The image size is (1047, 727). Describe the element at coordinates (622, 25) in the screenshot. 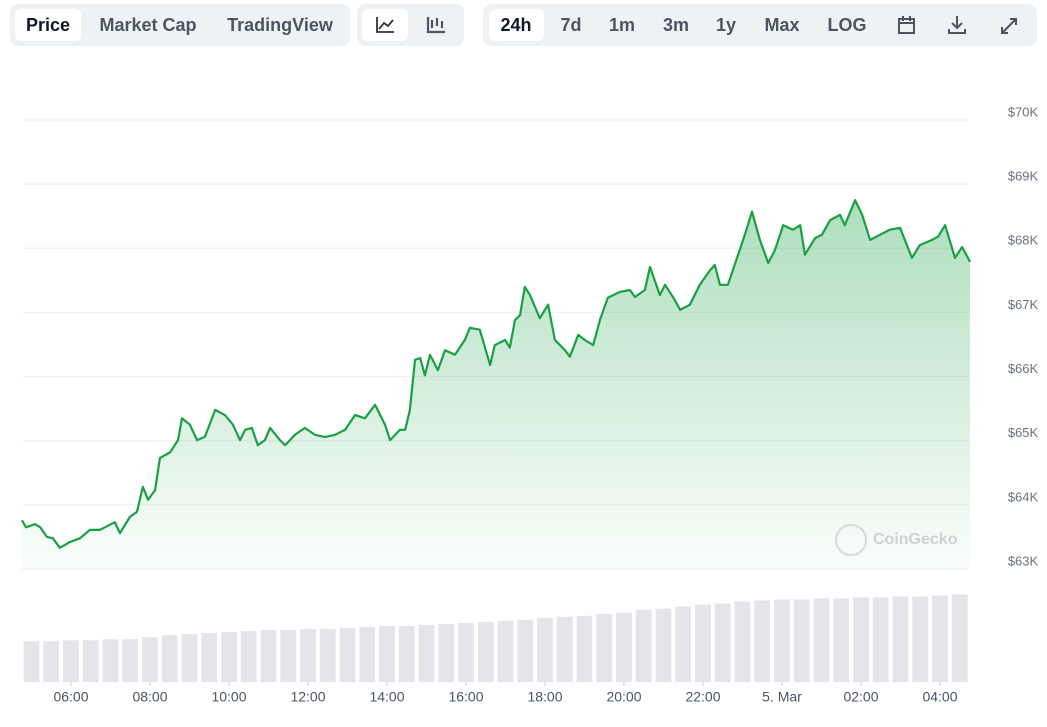

I see `range-button: 1m` at that location.